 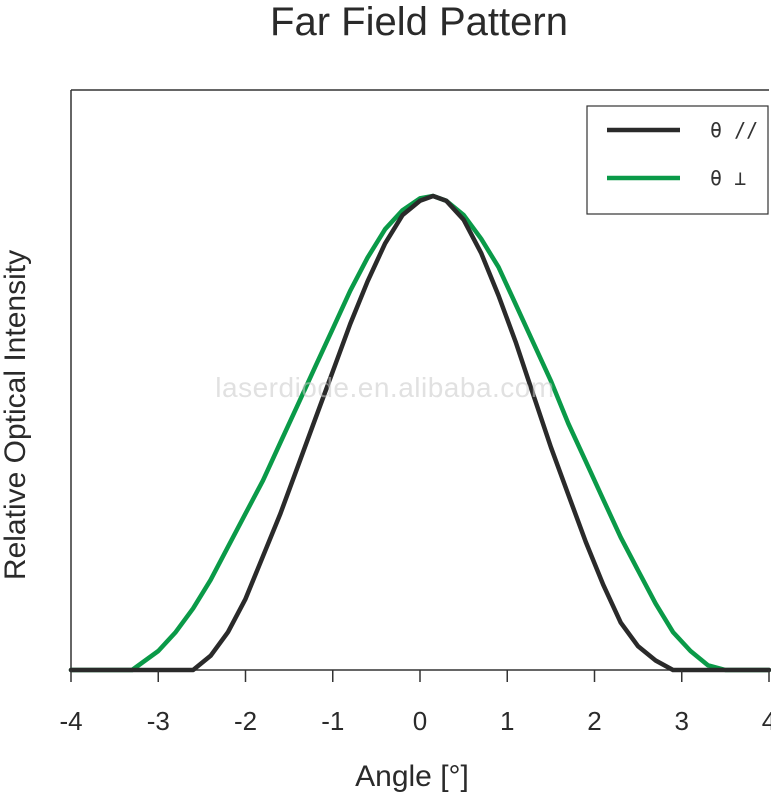 What do you see at coordinates (245, 721) in the screenshot?
I see `x-tick-label: -2` at bounding box center [245, 721].